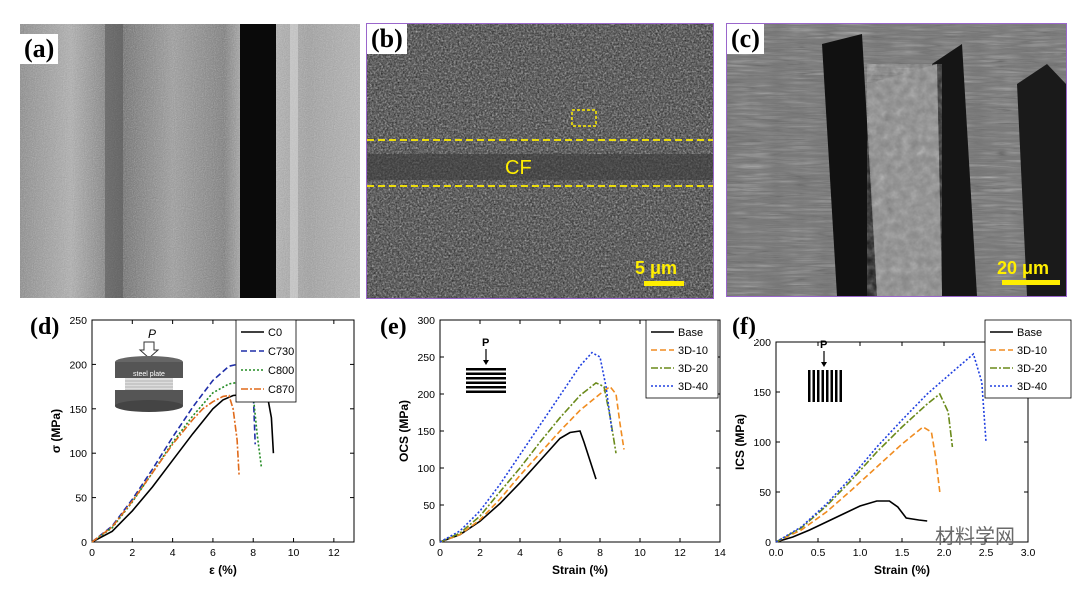  I want to click on sem-image-a, so click(190, 161).